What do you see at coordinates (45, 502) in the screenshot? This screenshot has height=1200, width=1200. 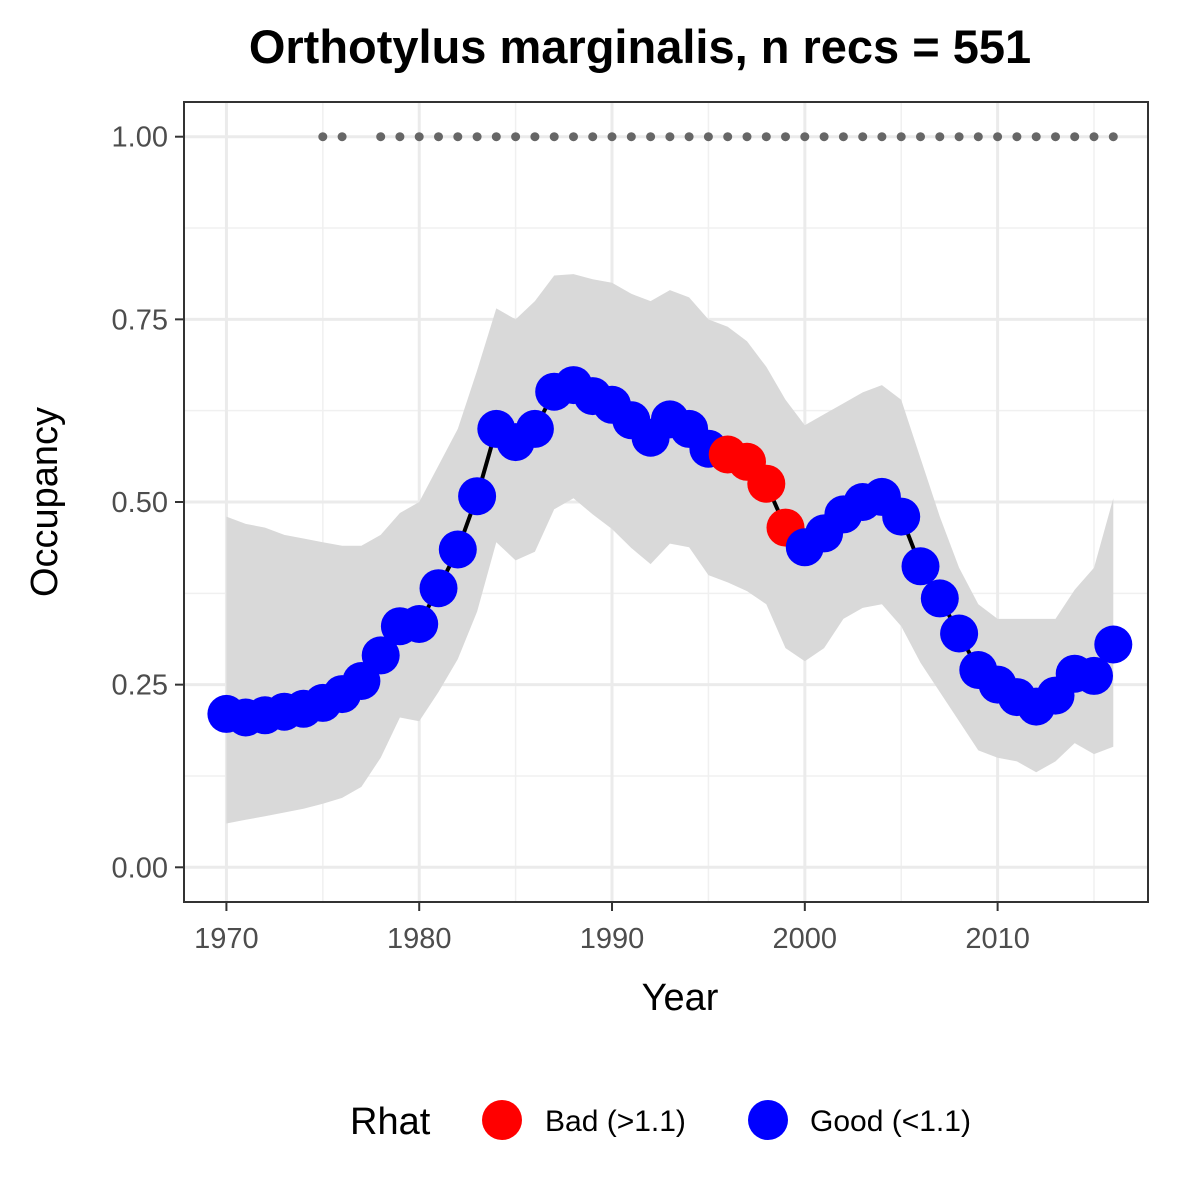 I see `y-axis-title: Occupancy` at bounding box center [45, 502].